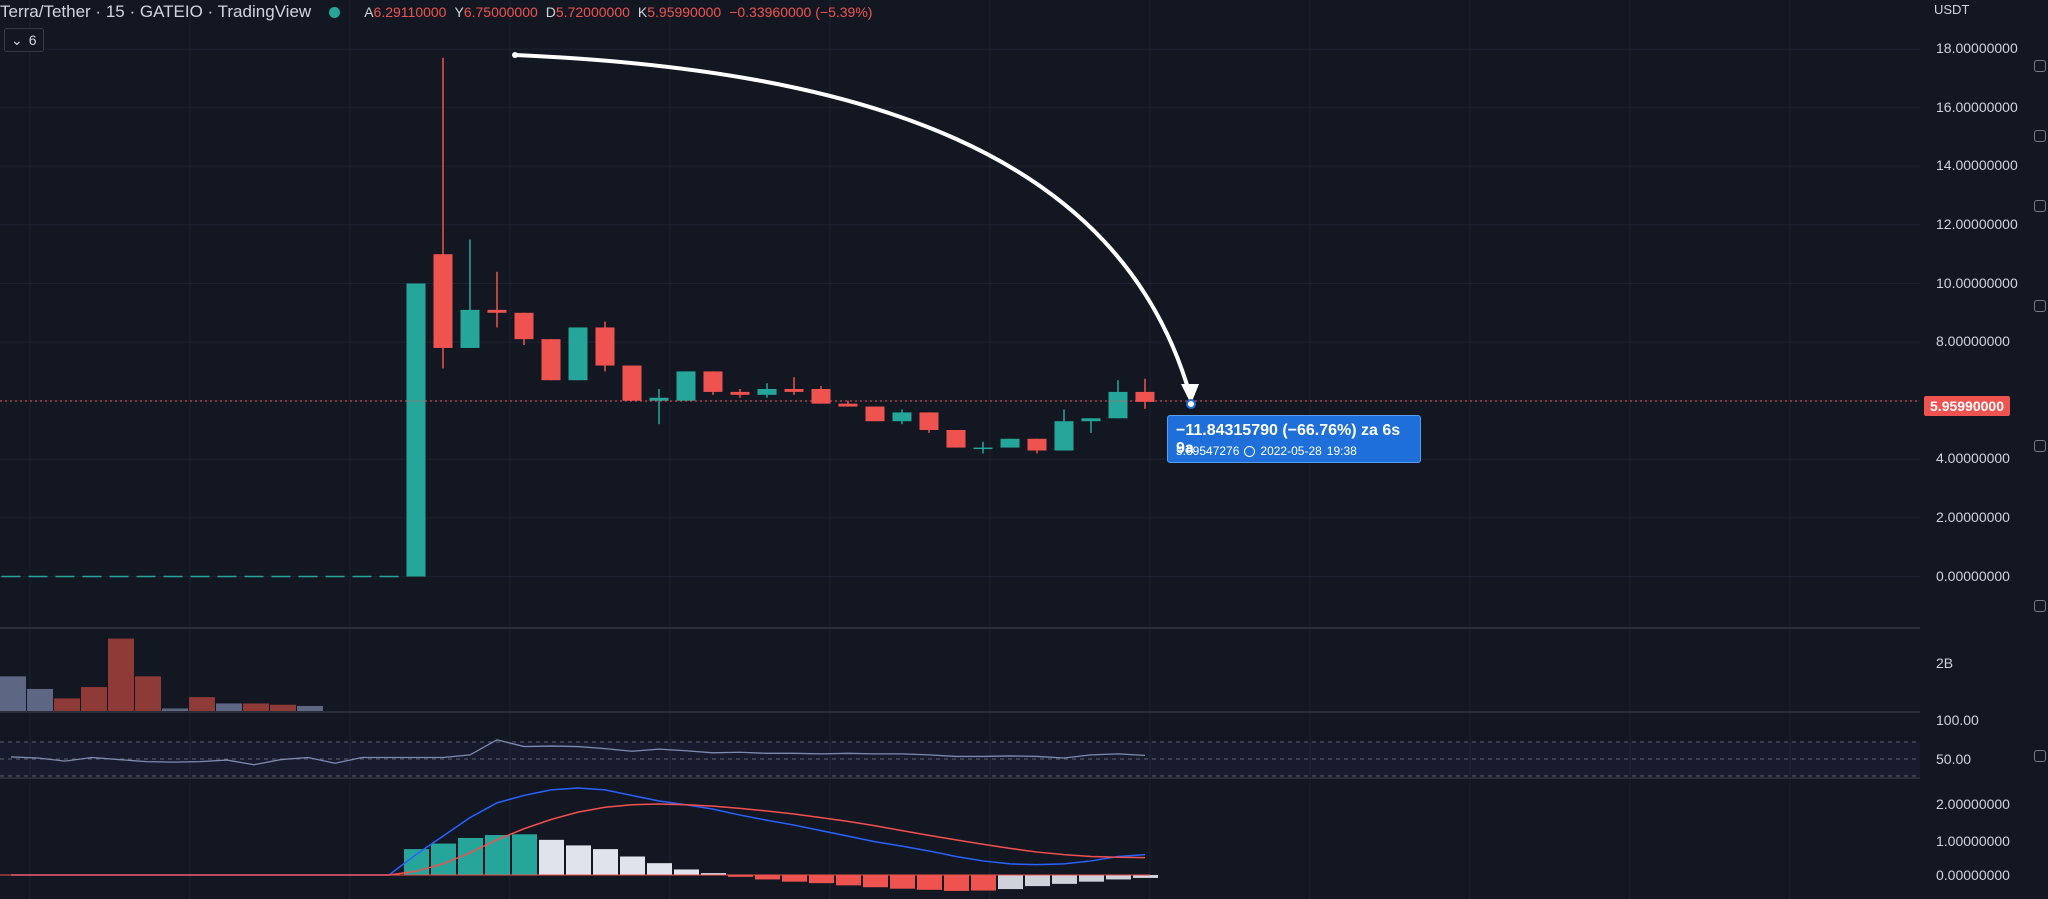 This screenshot has height=899, width=2048. What do you see at coordinates (1977, 223) in the screenshot?
I see `price-tick-label: 12.00000000` at bounding box center [1977, 223].